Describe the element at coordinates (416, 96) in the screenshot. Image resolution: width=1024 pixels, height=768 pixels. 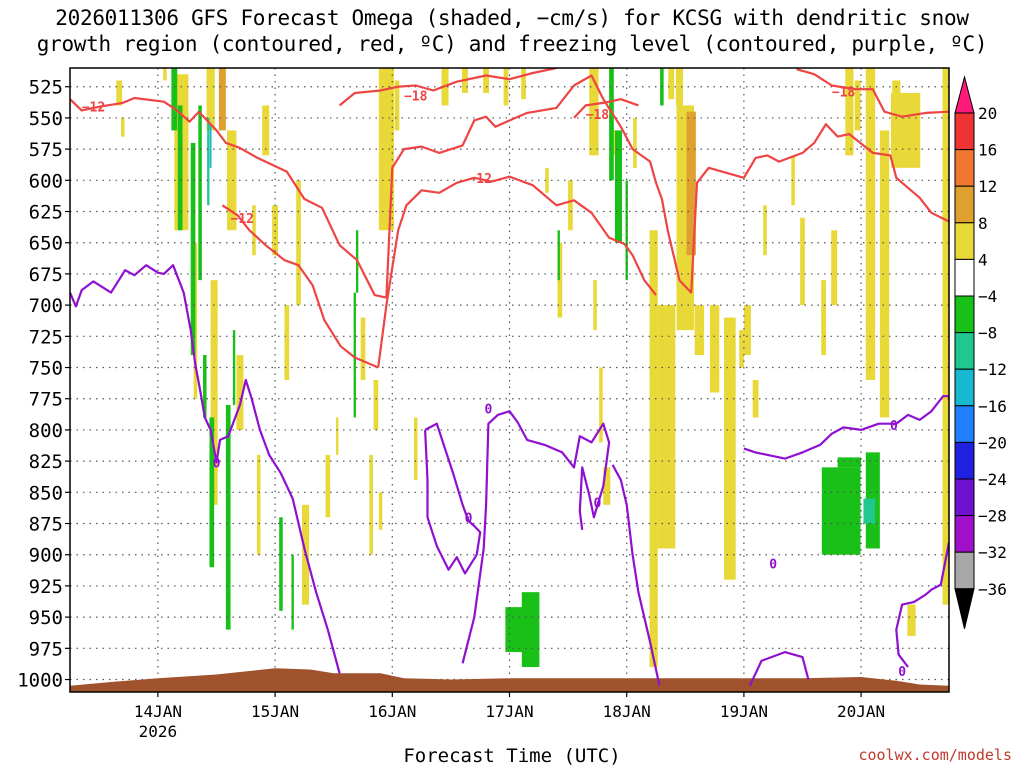
I see `red-contour-label-3: −18` at that location.